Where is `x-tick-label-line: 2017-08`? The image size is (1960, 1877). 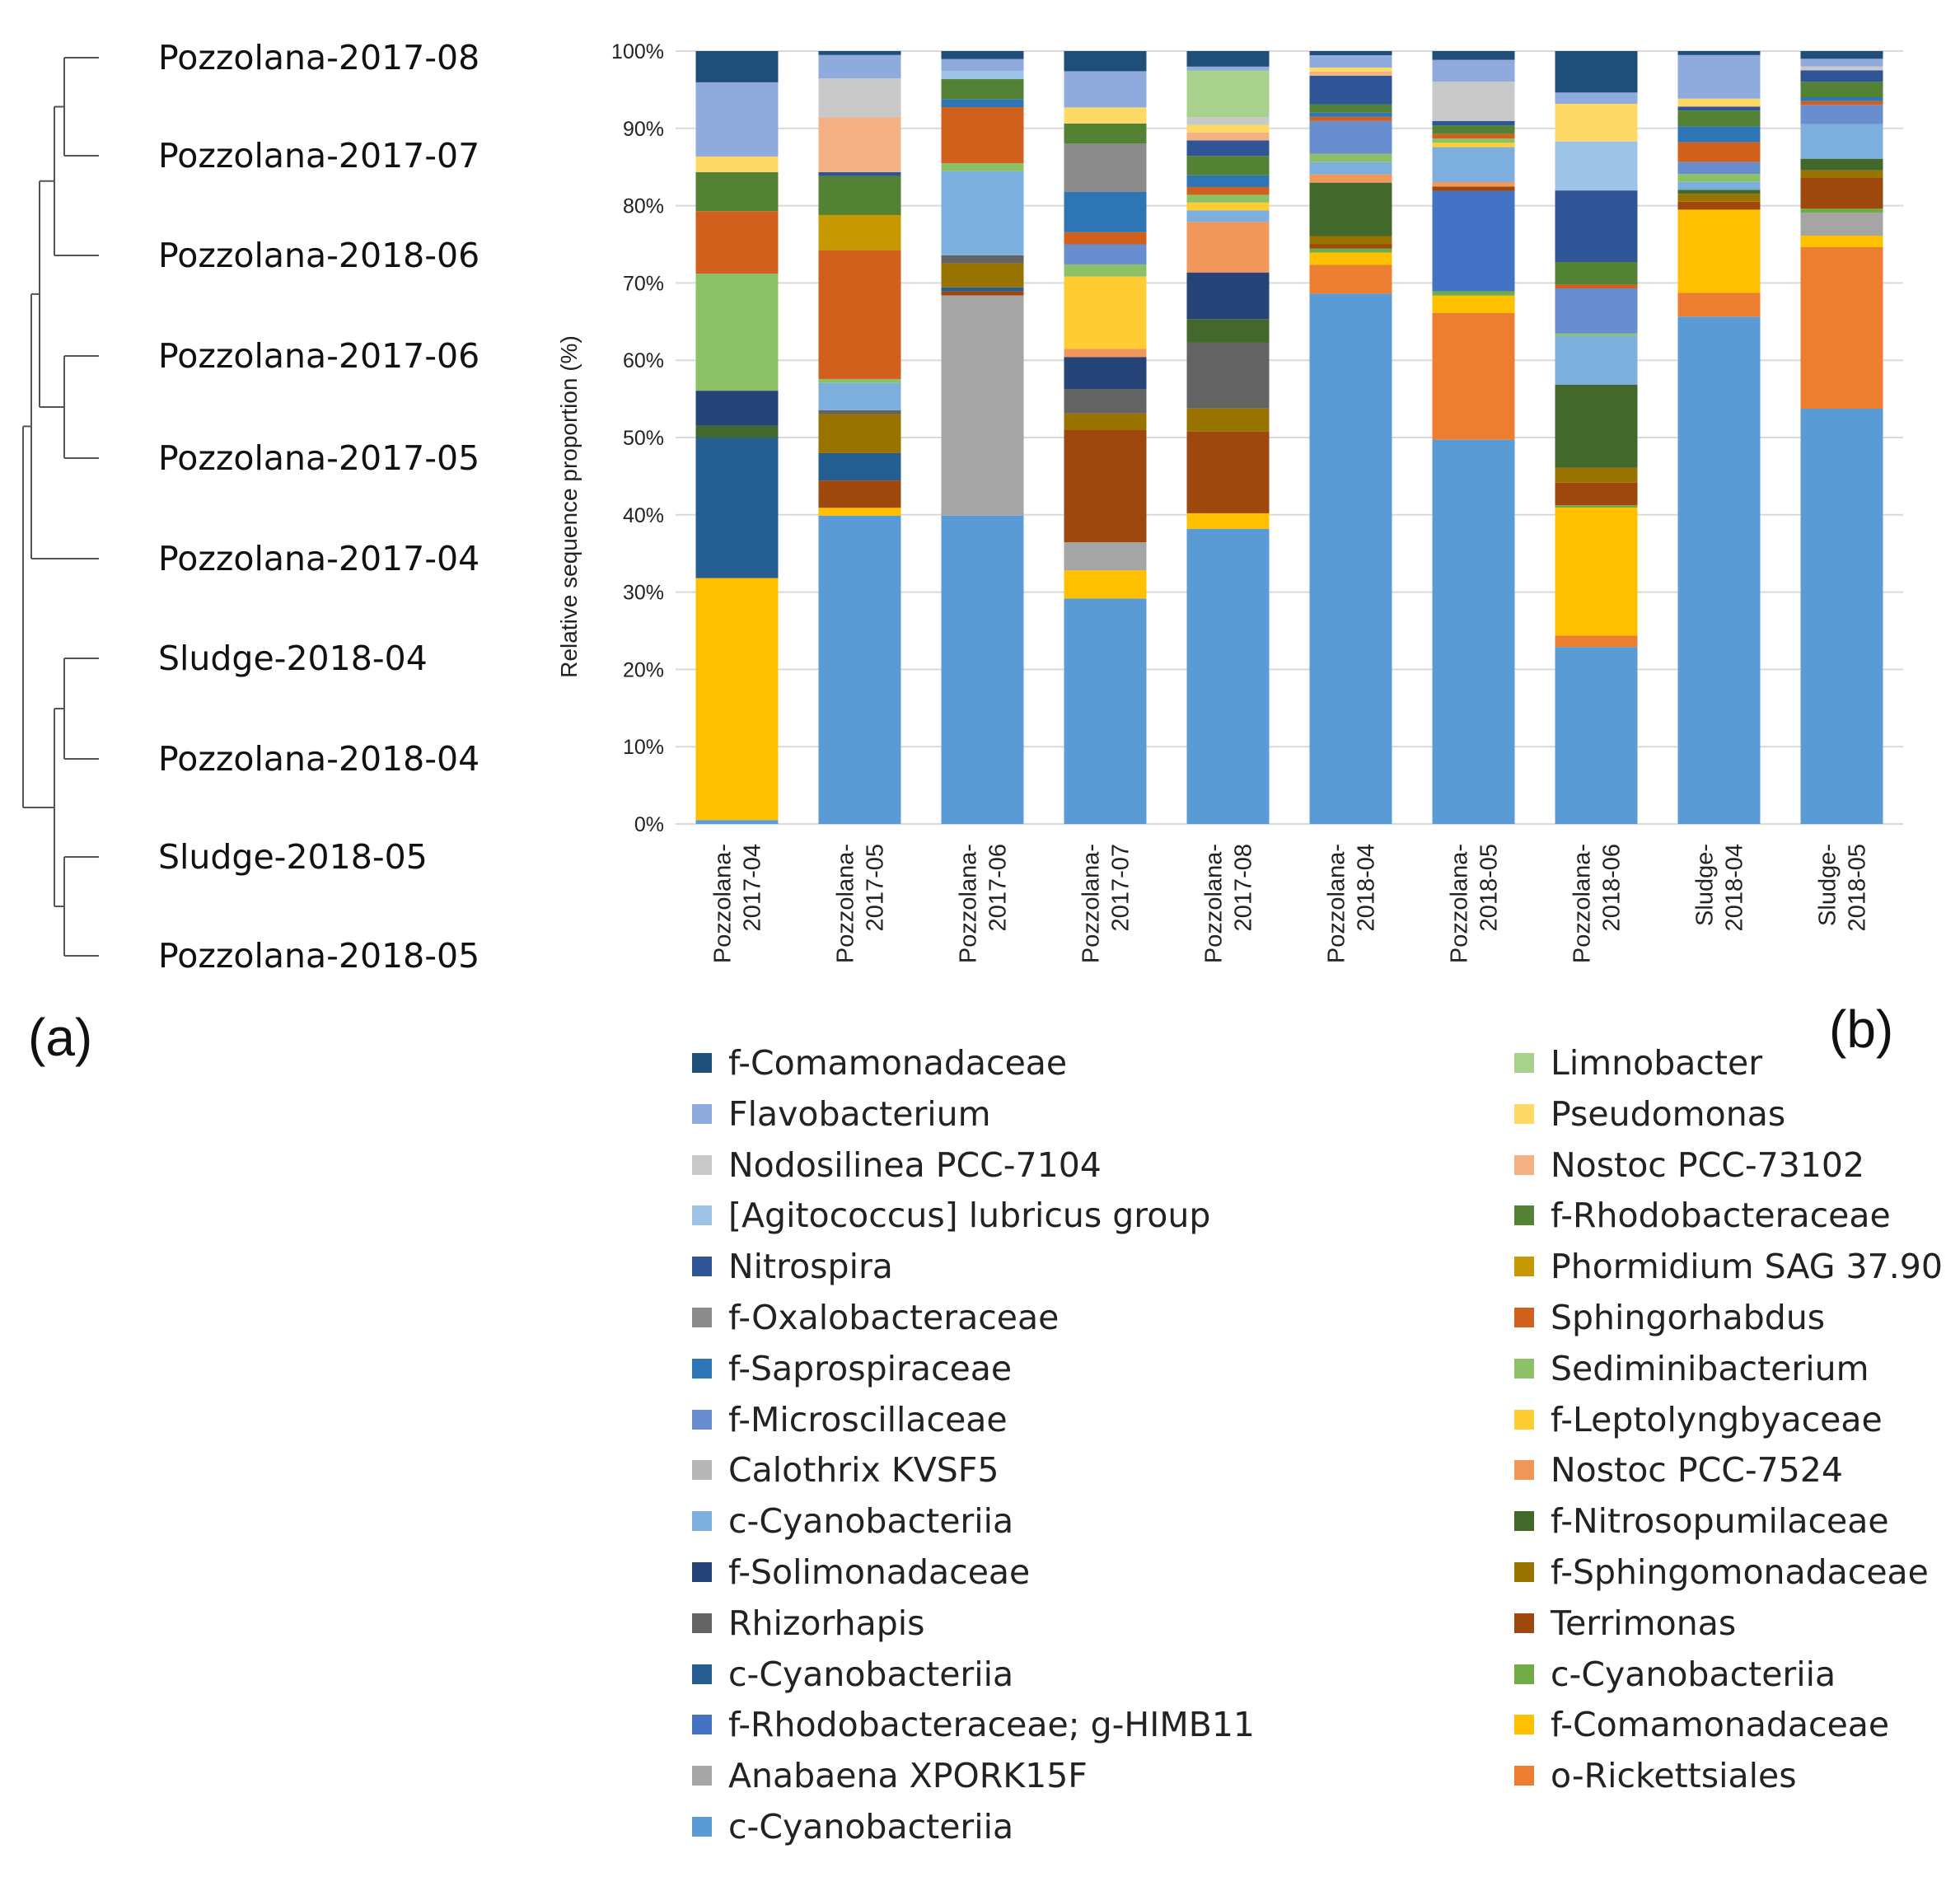
x-tick-label-line: 2017-08 is located at coordinates (1244, 888).